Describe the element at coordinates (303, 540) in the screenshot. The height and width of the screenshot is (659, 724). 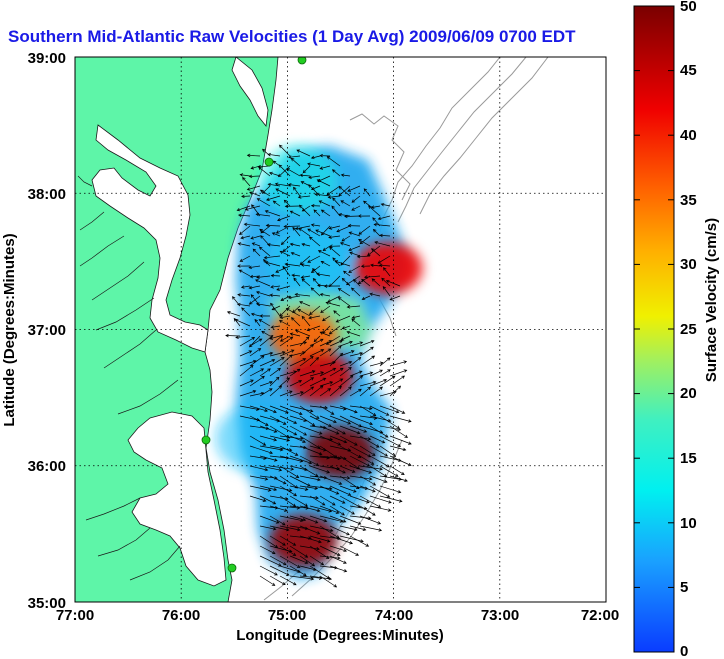
I see `velocity-region-hatteras-tip` at that location.